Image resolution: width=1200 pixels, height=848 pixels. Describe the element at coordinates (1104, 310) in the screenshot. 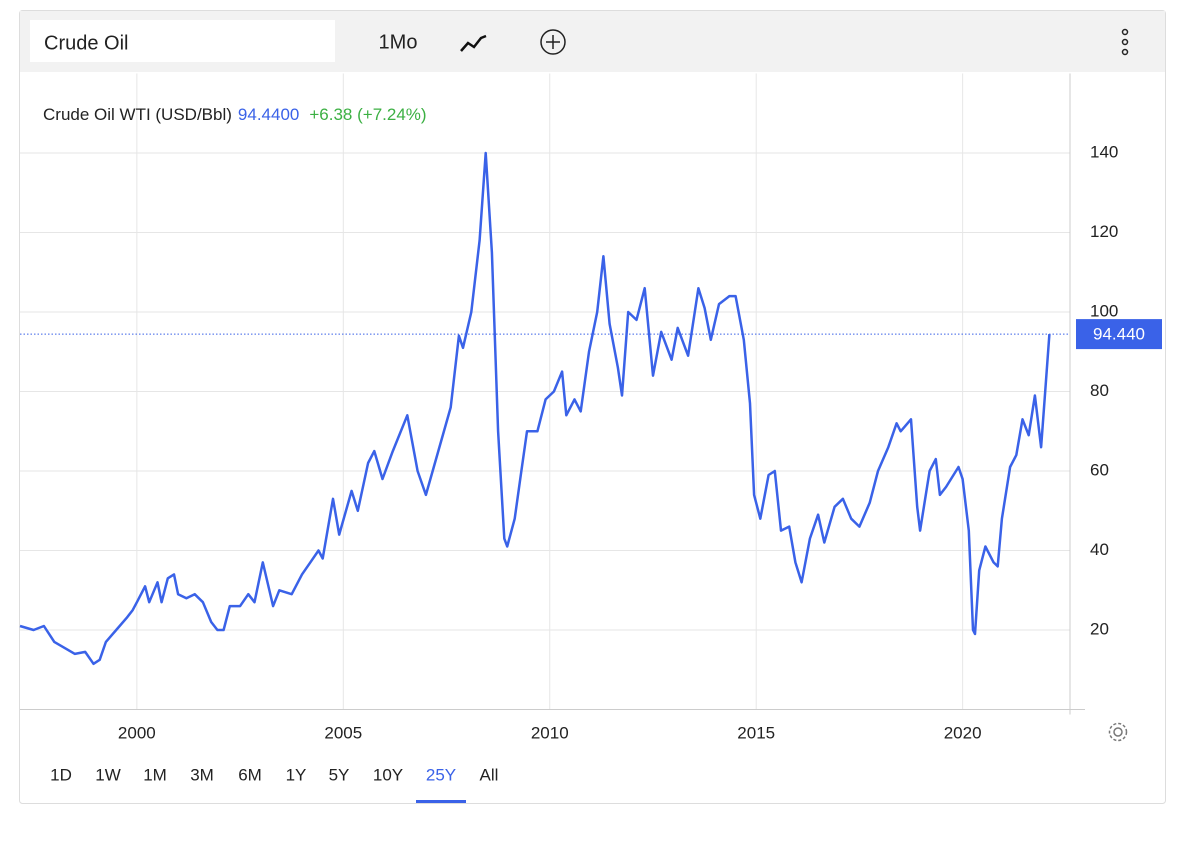

I see `y-tick-label: 100` at that location.